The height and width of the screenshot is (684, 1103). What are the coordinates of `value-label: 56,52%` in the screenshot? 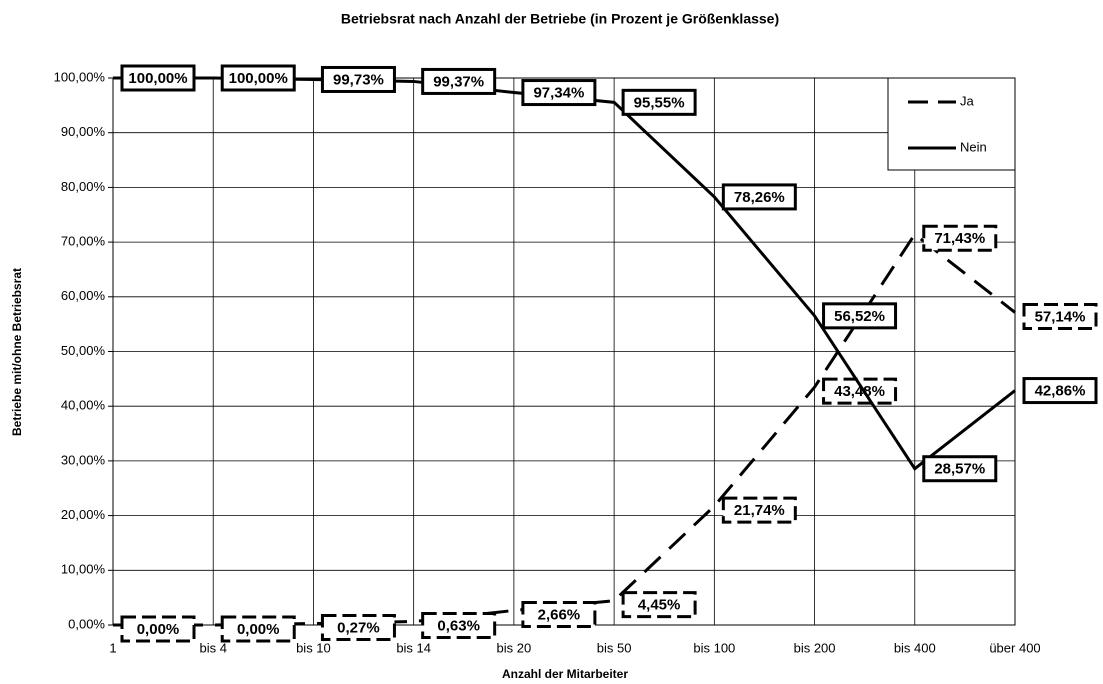 It's located at (859, 316).